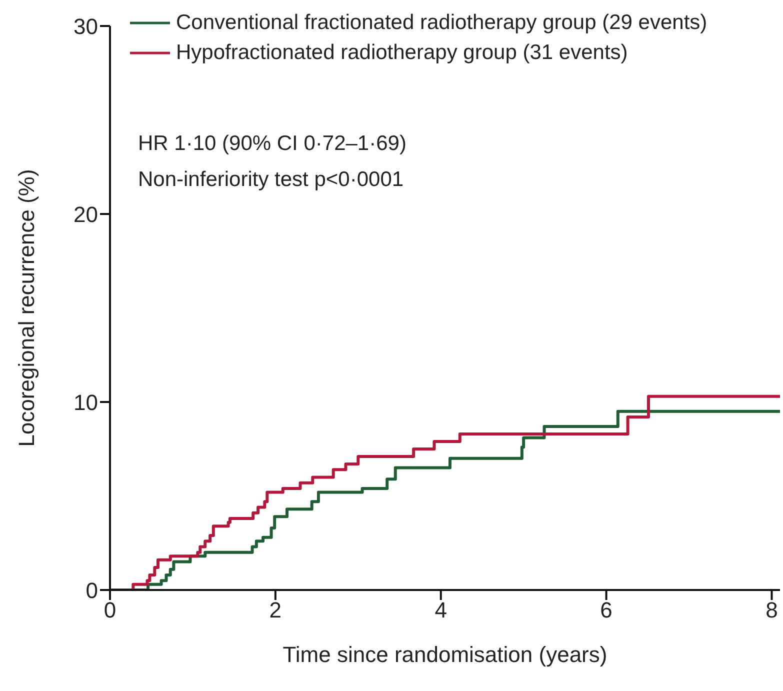  I want to click on legend-label: Conventional fractionated radiotherapy group (29 events), so click(442, 23).